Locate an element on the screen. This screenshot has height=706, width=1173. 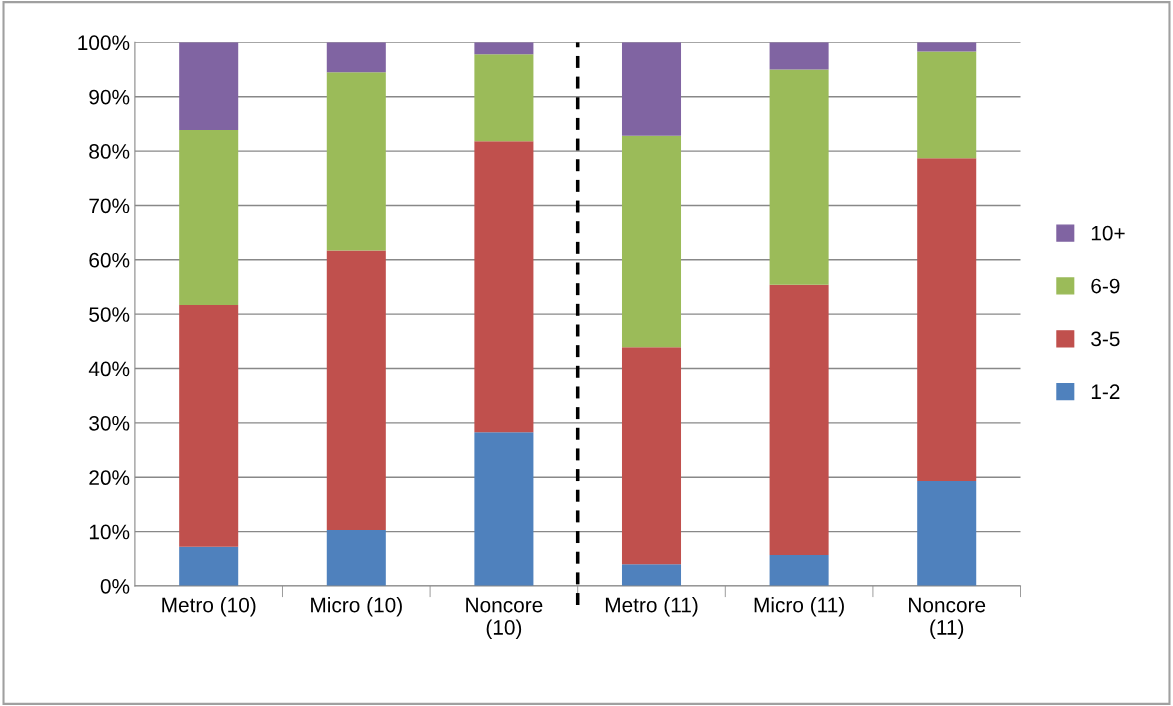
x-tick-label: Metro (11) is located at coordinates (651, 607).